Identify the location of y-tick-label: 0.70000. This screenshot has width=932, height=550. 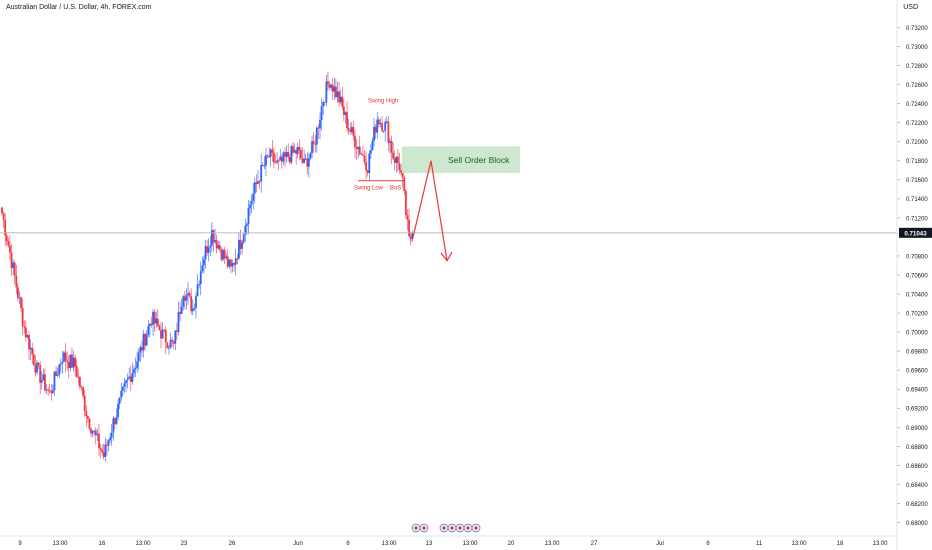
(917, 334).